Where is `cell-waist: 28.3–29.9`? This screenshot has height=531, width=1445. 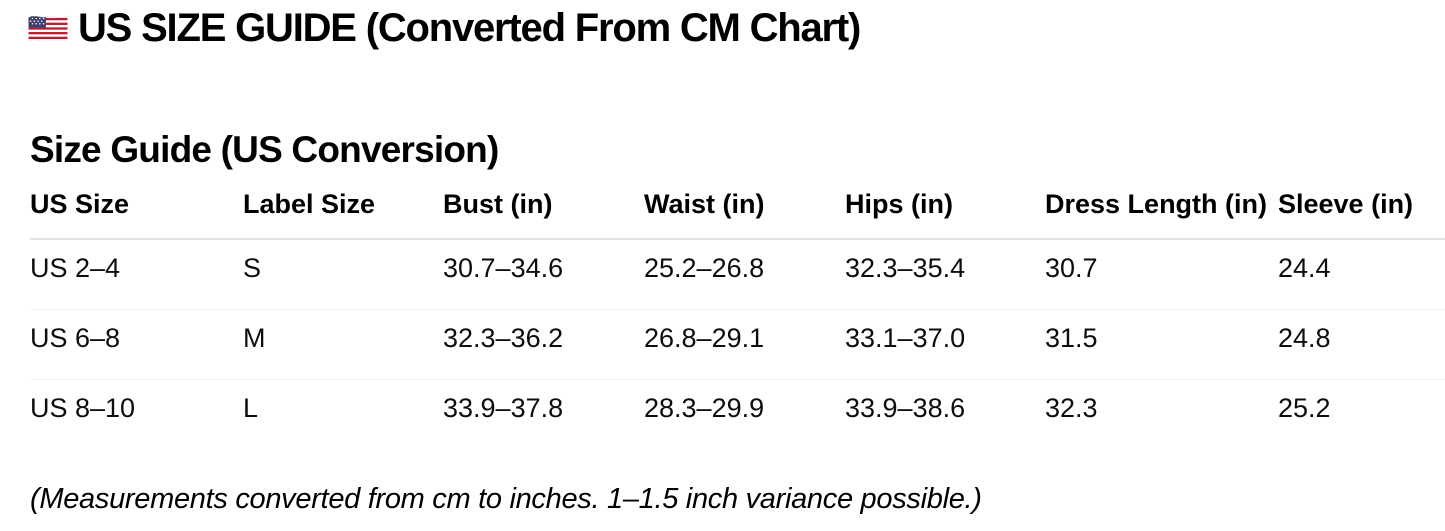
cell-waist: 28.3–29.9 is located at coordinates (704, 407).